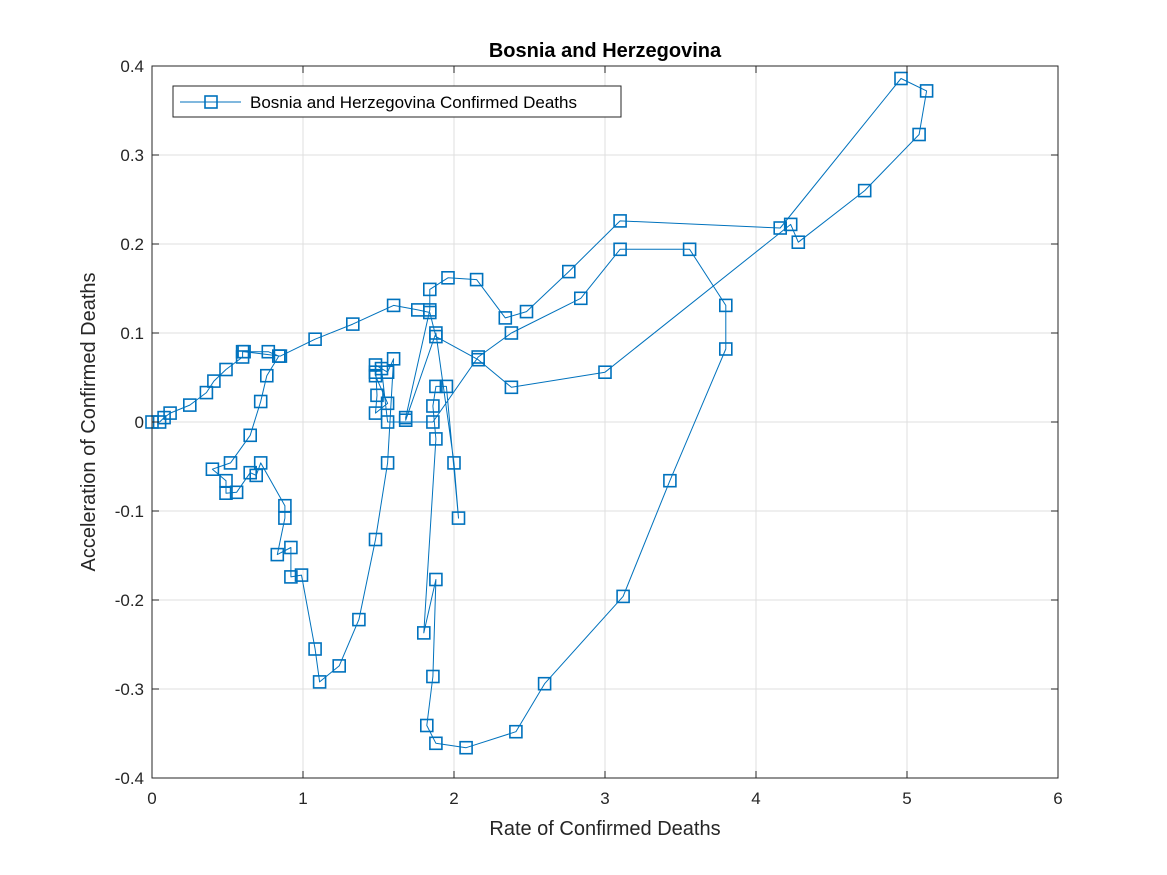 The height and width of the screenshot is (875, 1167). I want to click on legend: Bosnia and Herzegovina Confirmed Deaths, so click(397, 101).